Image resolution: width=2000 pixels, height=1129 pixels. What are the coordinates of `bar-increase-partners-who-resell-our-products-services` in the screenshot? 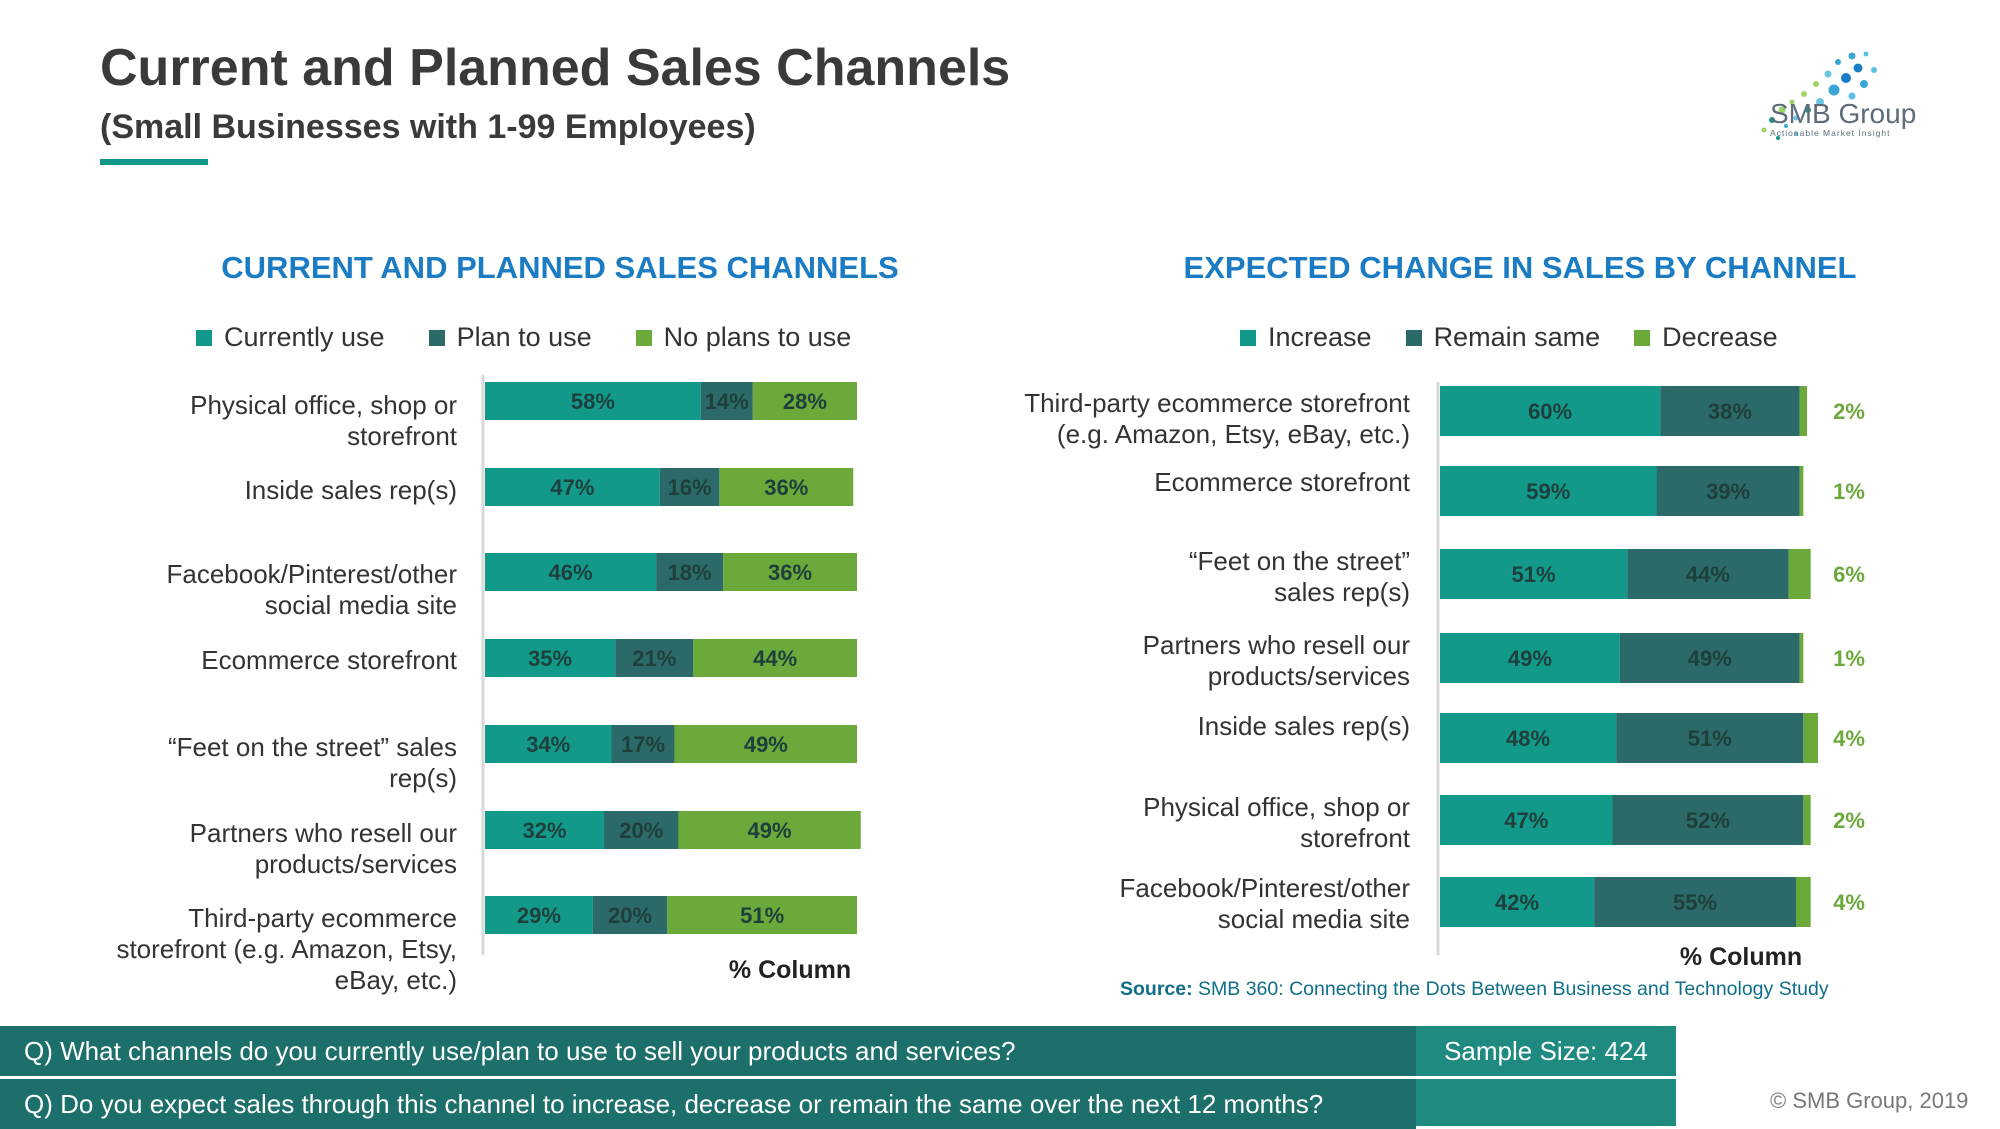 It's located at (1530, 658).